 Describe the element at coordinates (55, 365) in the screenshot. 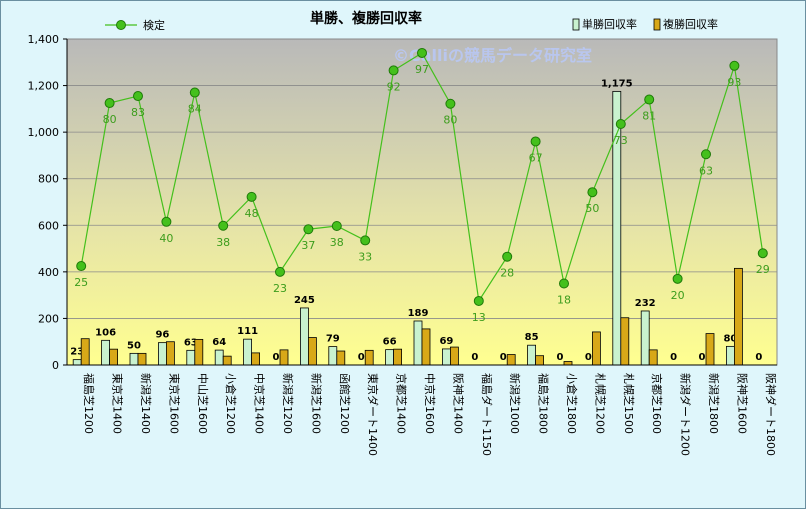

I see `y-tick-label: 0` at that location.